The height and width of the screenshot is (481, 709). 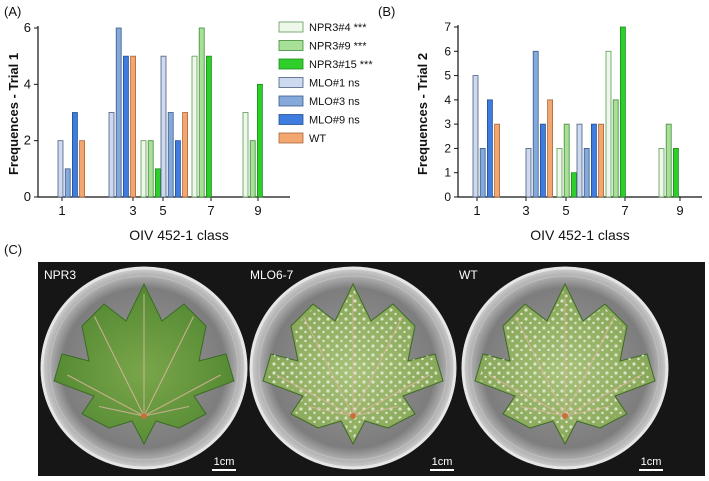 I want to click on legend-label: MLO#1 ns, so click(x=334, y=84).